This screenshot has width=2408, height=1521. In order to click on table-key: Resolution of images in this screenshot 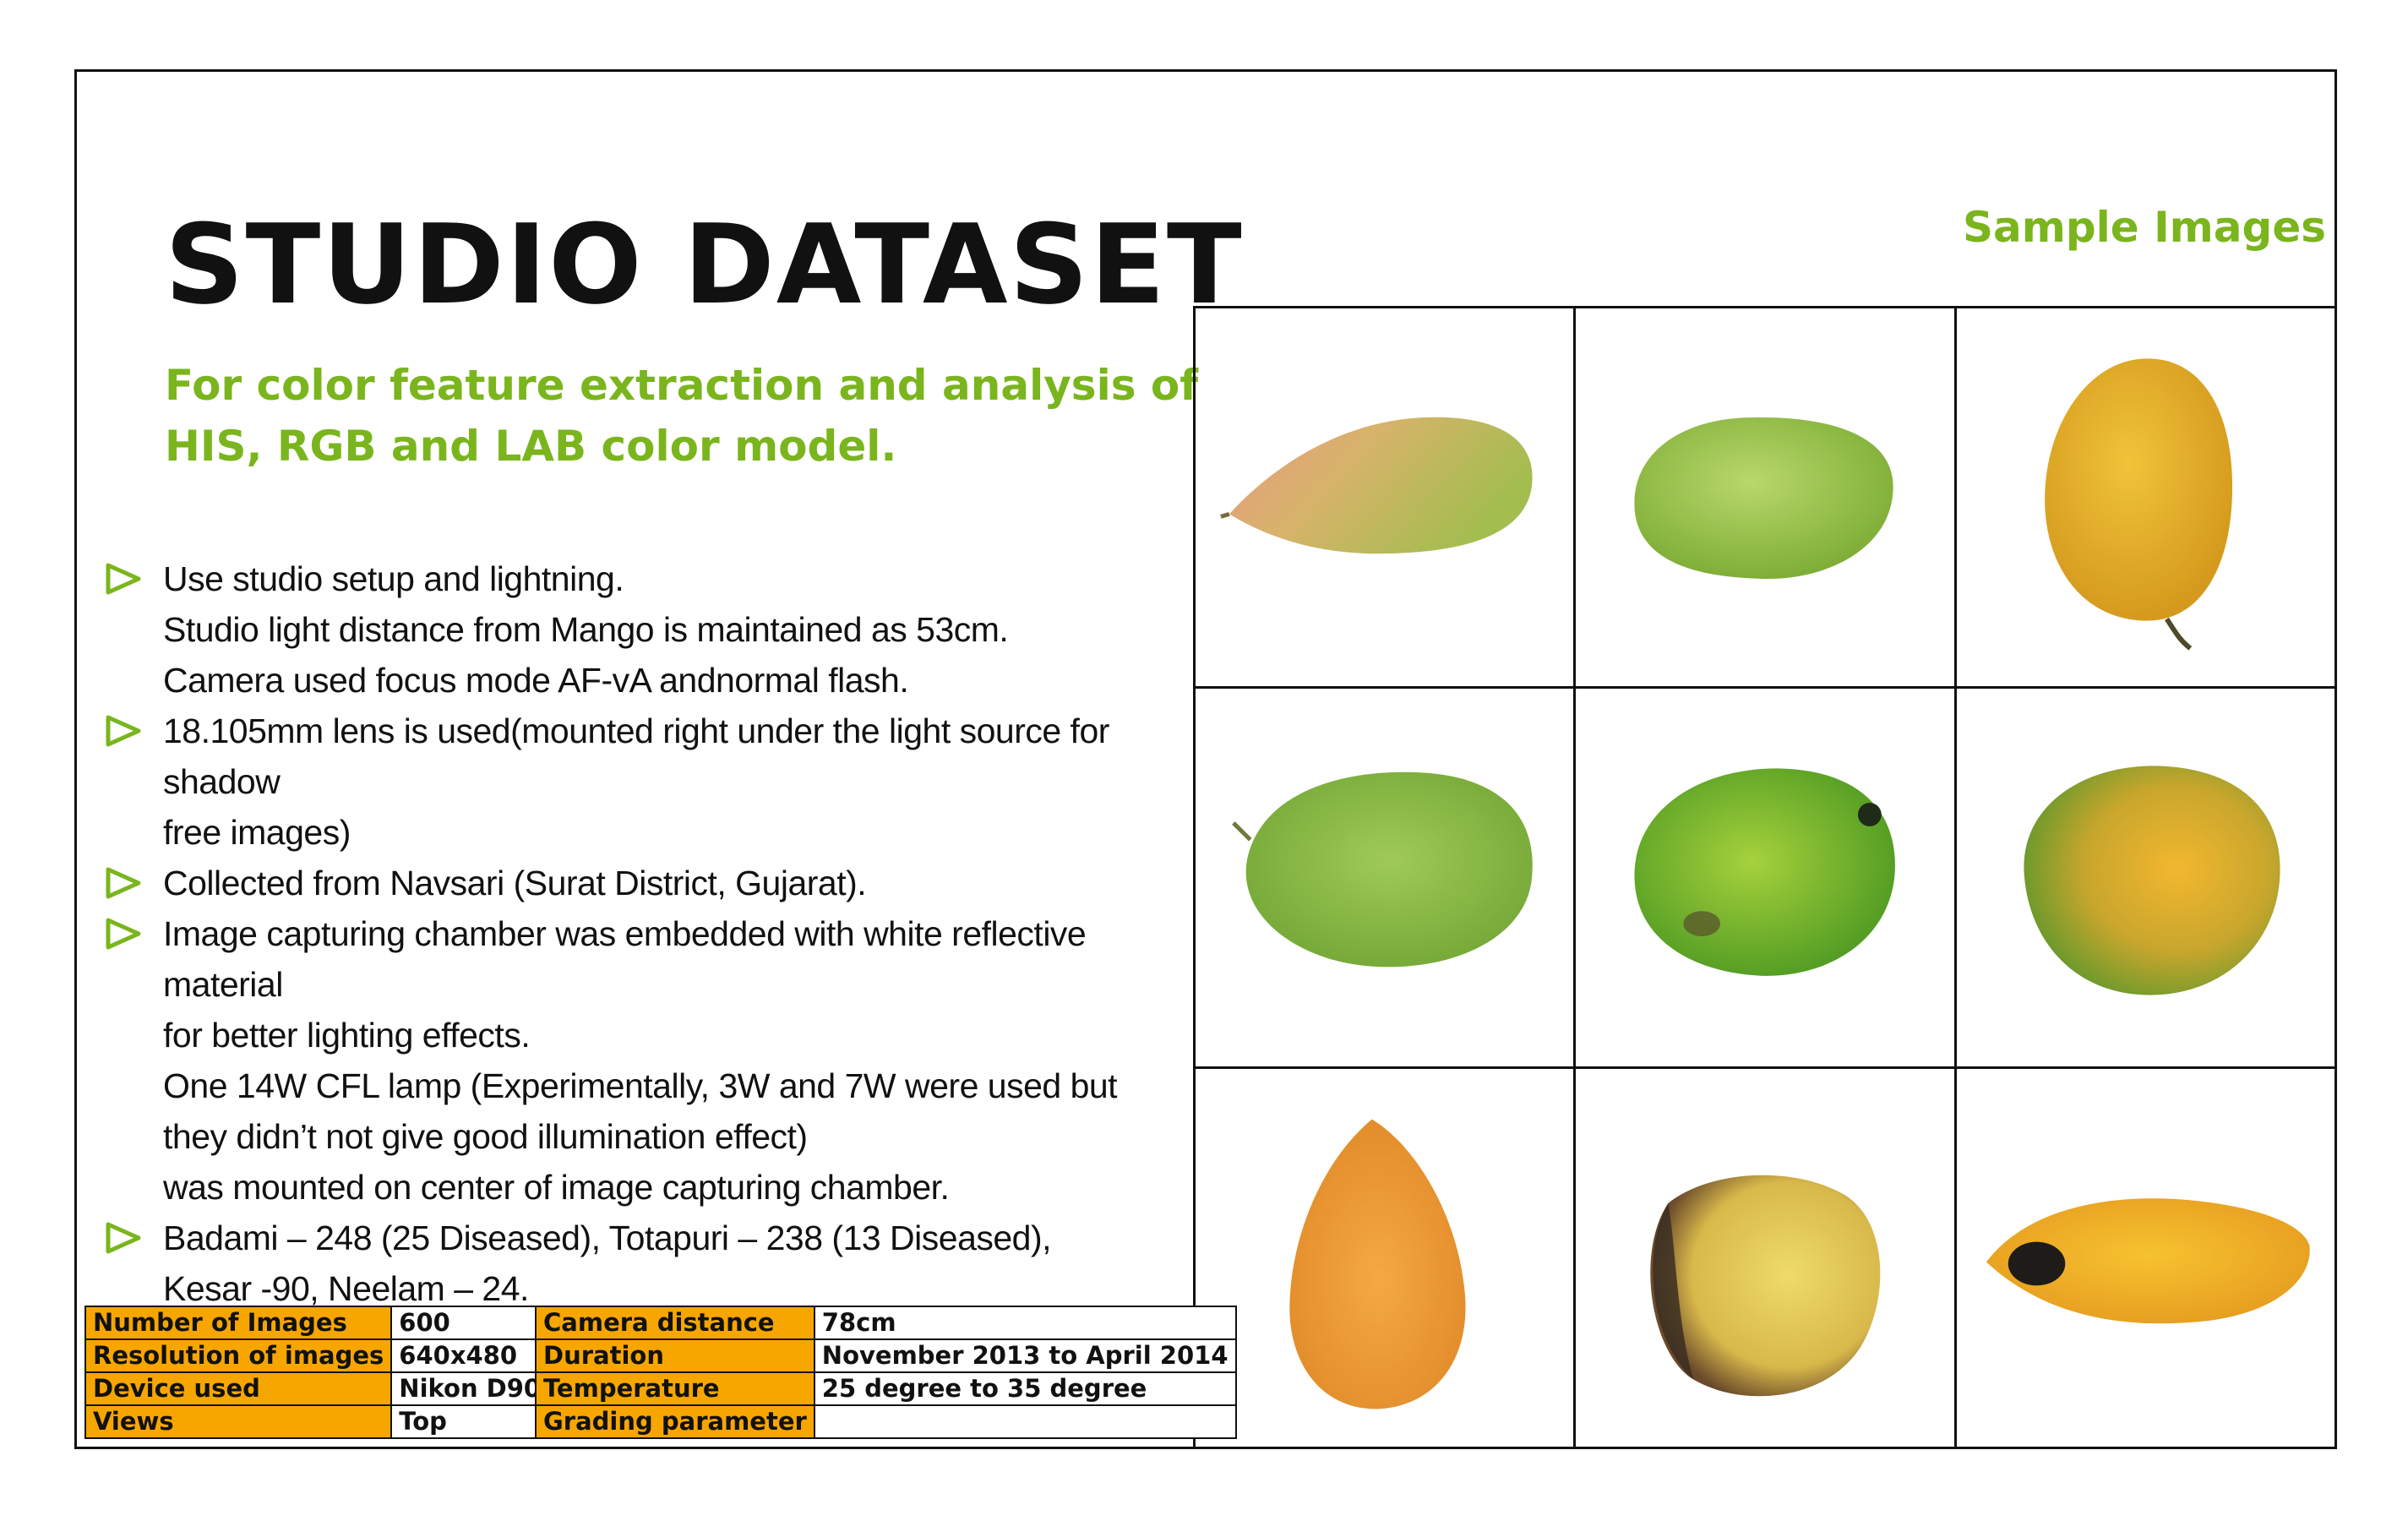, I will do `click(239, 1355)`.